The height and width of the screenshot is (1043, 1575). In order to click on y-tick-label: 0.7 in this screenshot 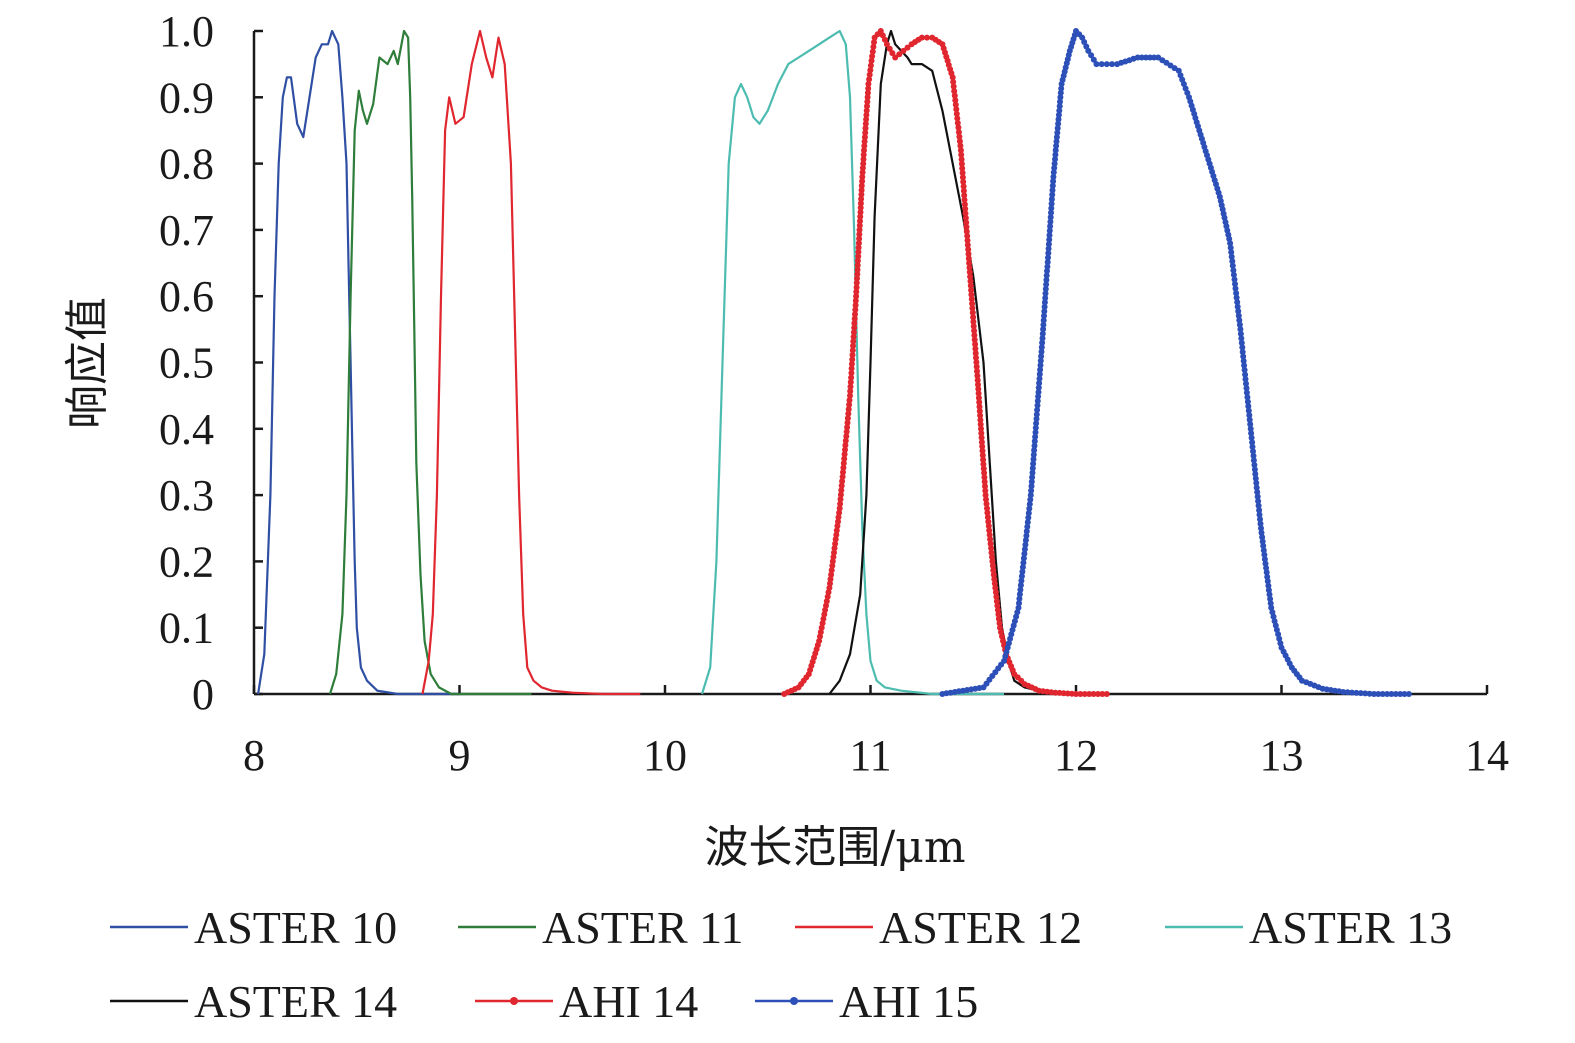, I will do `click(186, 230)`.